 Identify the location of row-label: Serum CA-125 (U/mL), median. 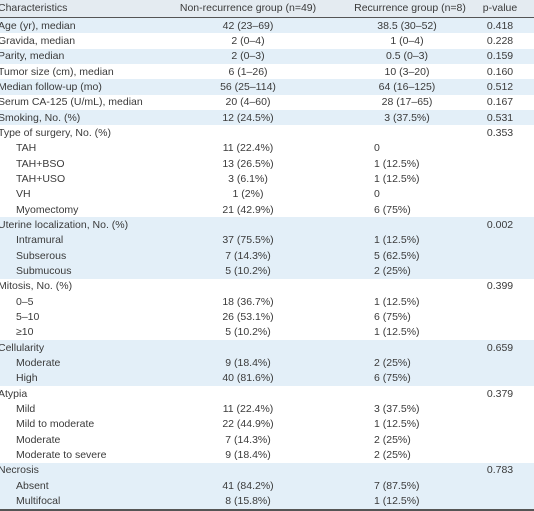
(71, 102).